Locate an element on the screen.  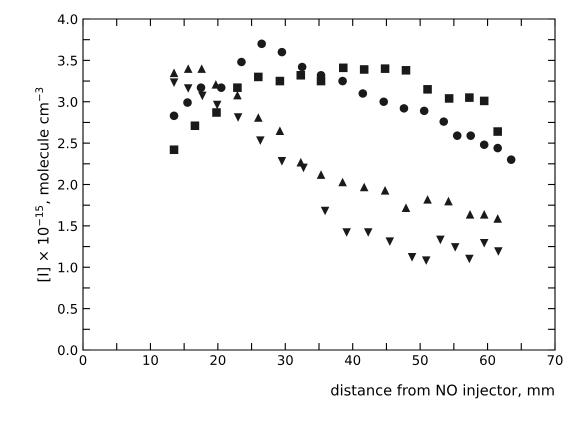
text: 4.0 is located at coordinates (68, 19).